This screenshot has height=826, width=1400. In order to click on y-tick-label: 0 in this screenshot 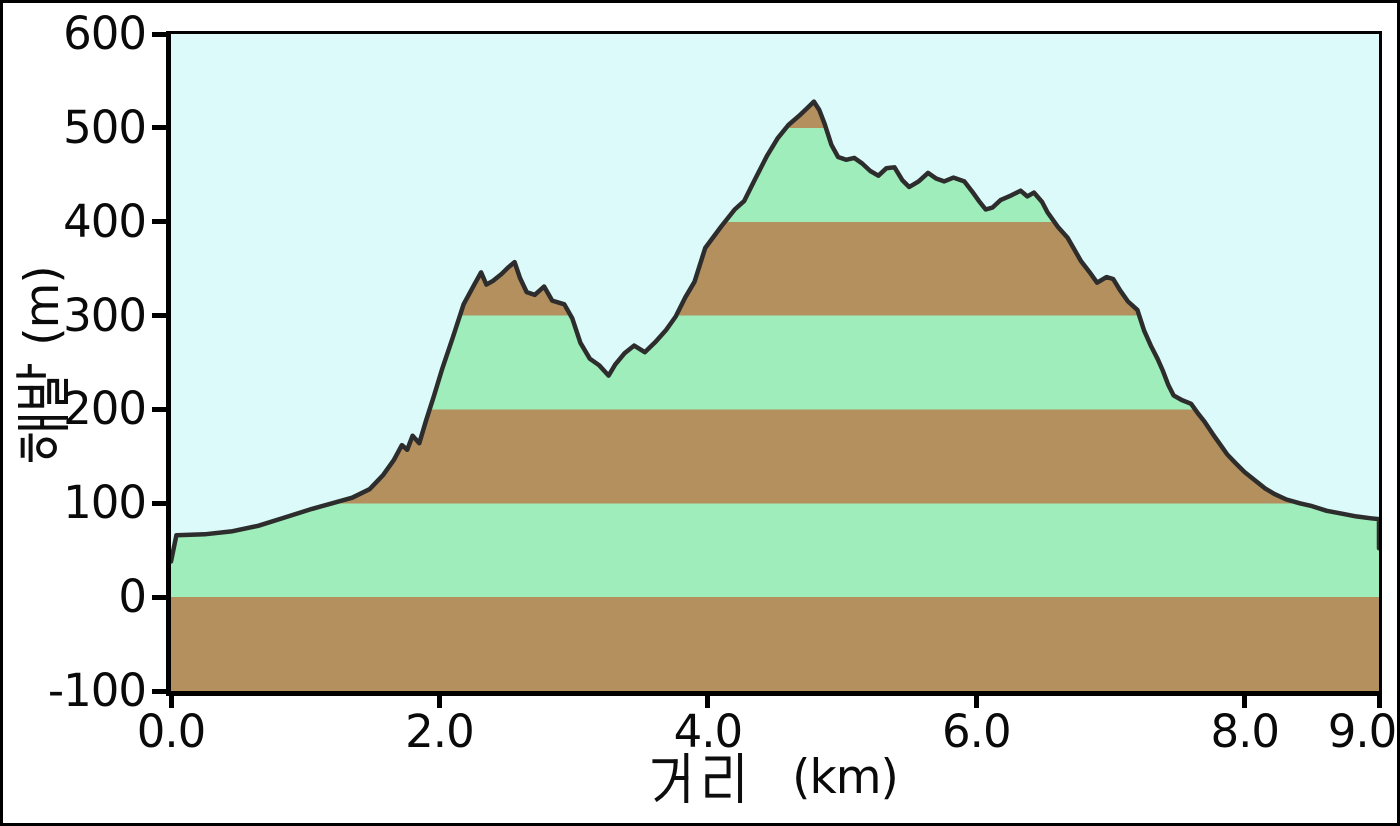, I will do `click(132, 597)`.